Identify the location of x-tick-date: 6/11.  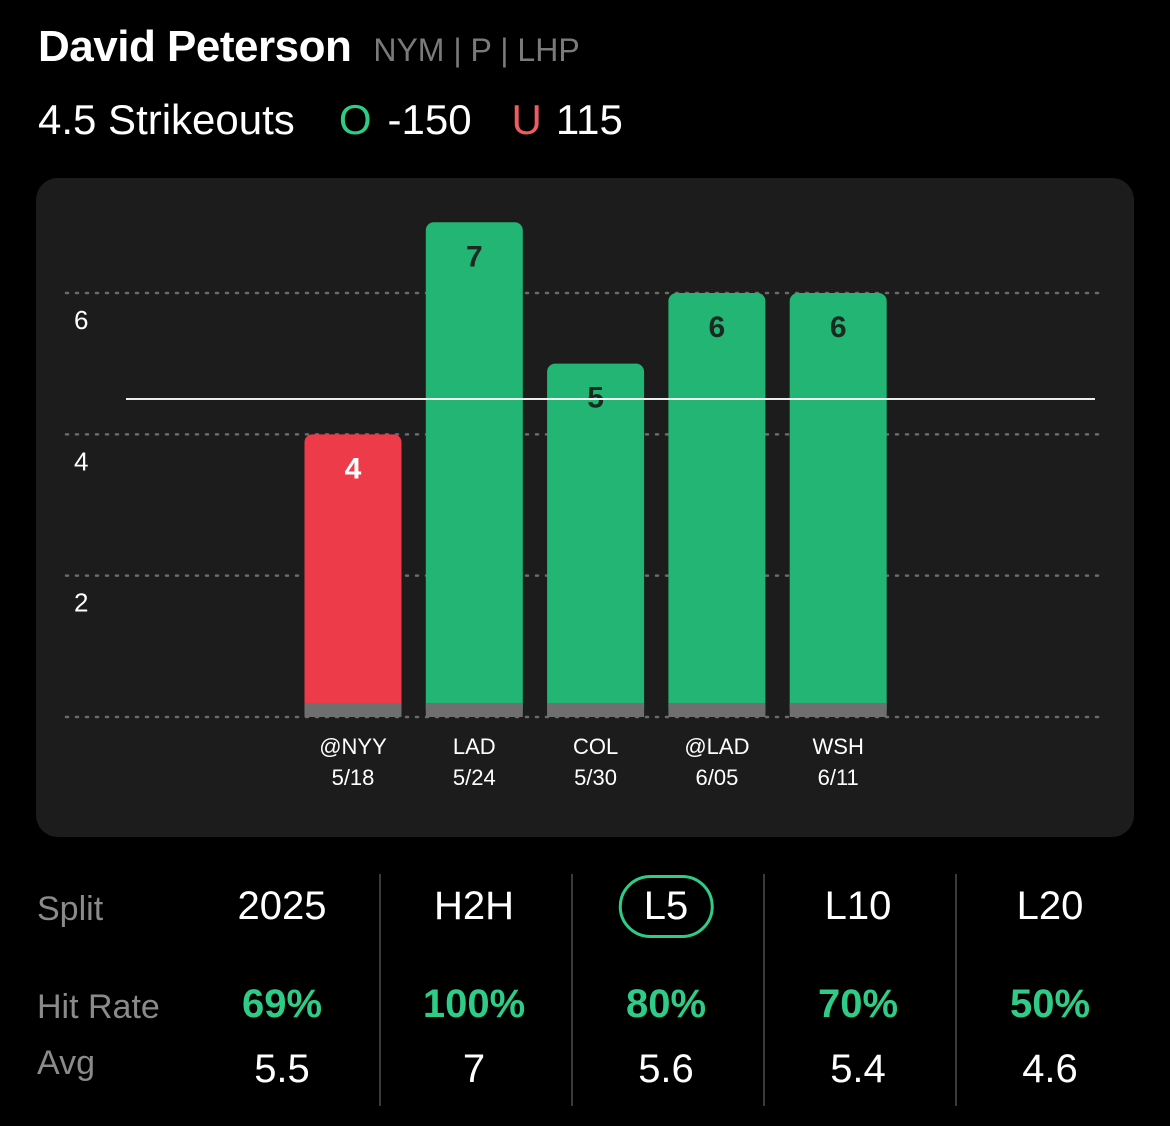
(838, 777).